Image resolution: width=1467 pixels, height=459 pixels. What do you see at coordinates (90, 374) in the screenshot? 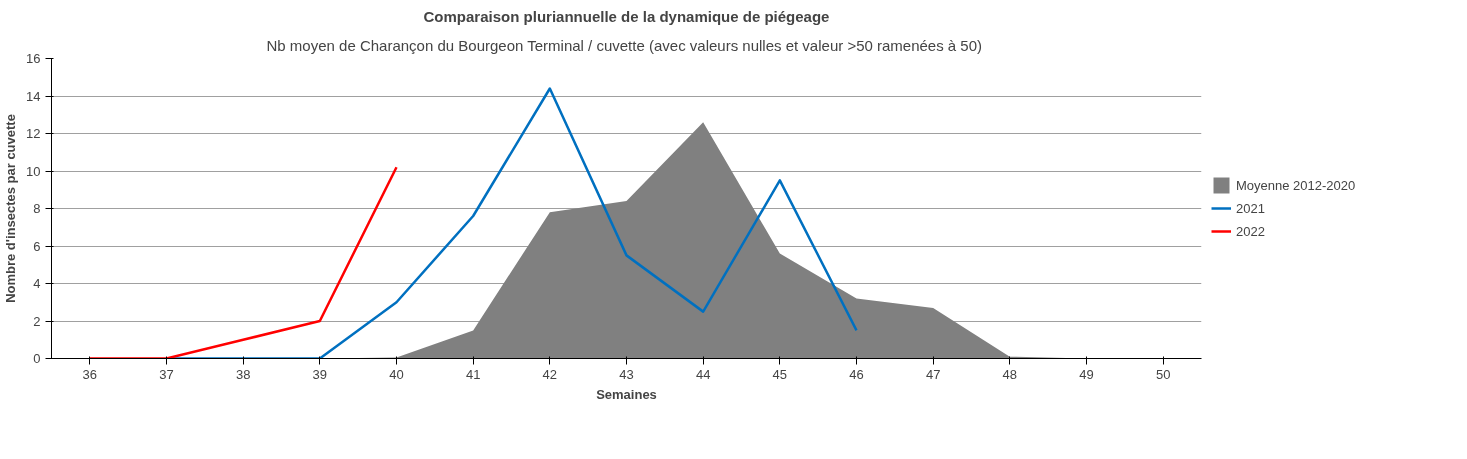
I see `x-tick-label: 36` at bounding box center [90, 374].